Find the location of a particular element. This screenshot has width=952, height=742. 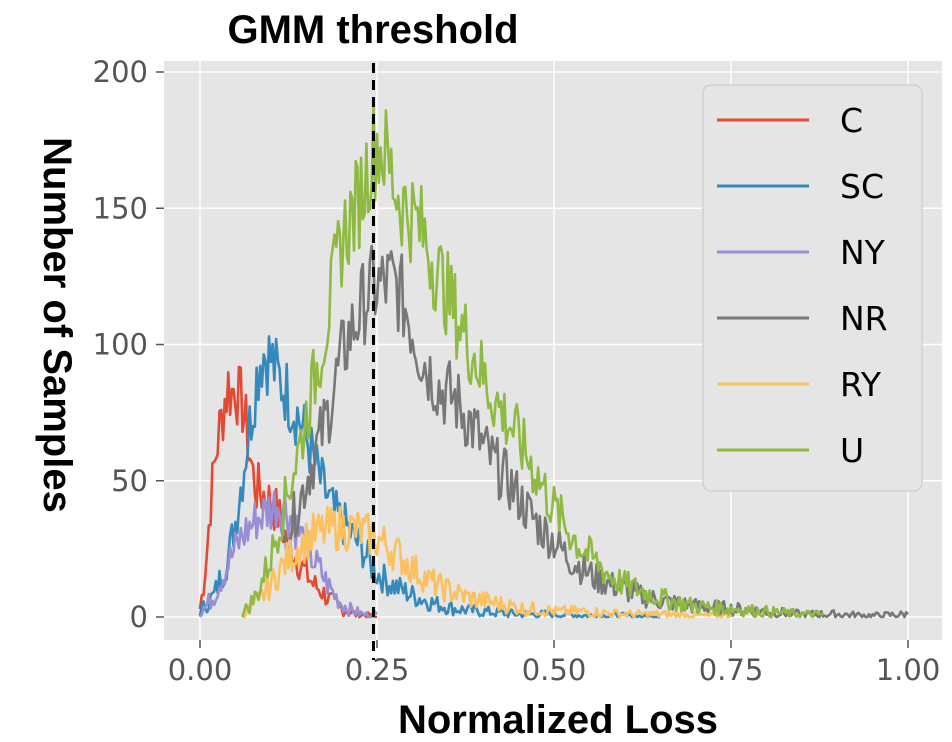

chart-title: GMM threshold is located at coordinates (372, 30).